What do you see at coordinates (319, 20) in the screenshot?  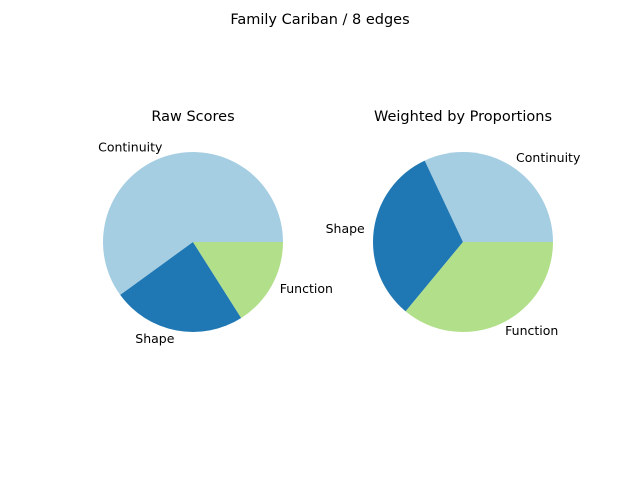 I see `figure-suptitle: Family Cariban / 8 edges` at bounding box center [319, 20].